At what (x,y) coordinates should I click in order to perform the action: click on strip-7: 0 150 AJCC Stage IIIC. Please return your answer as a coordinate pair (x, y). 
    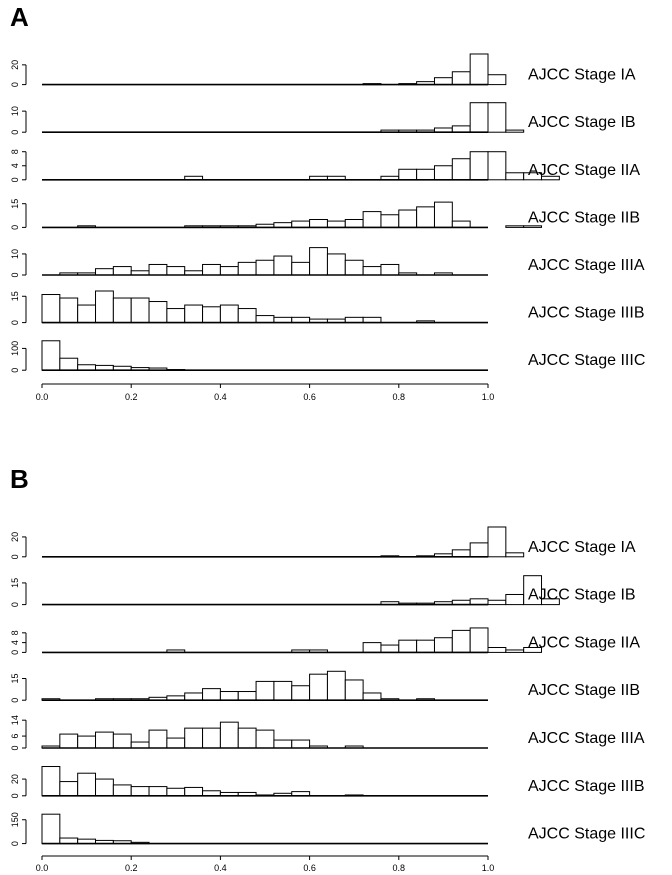
    Looking at the image, I should click on (327, 829).